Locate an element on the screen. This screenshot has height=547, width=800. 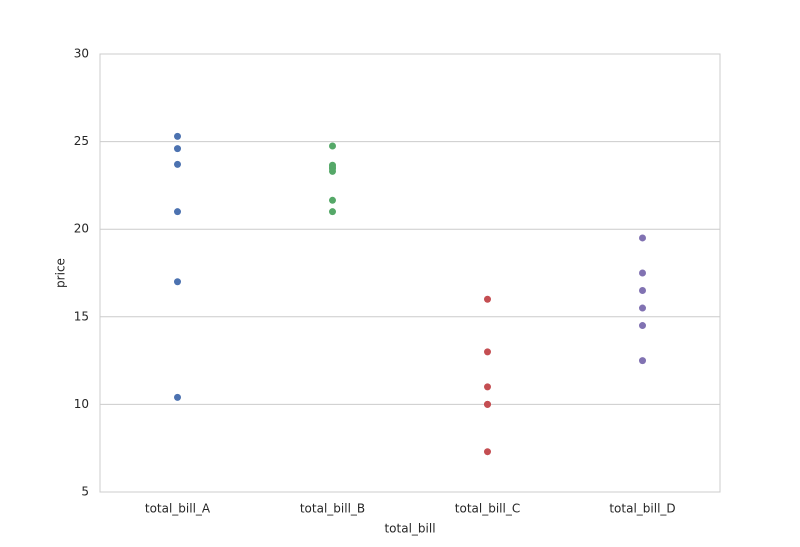
x-tick-label: total_bill_C is located at coordinates (487, 509).